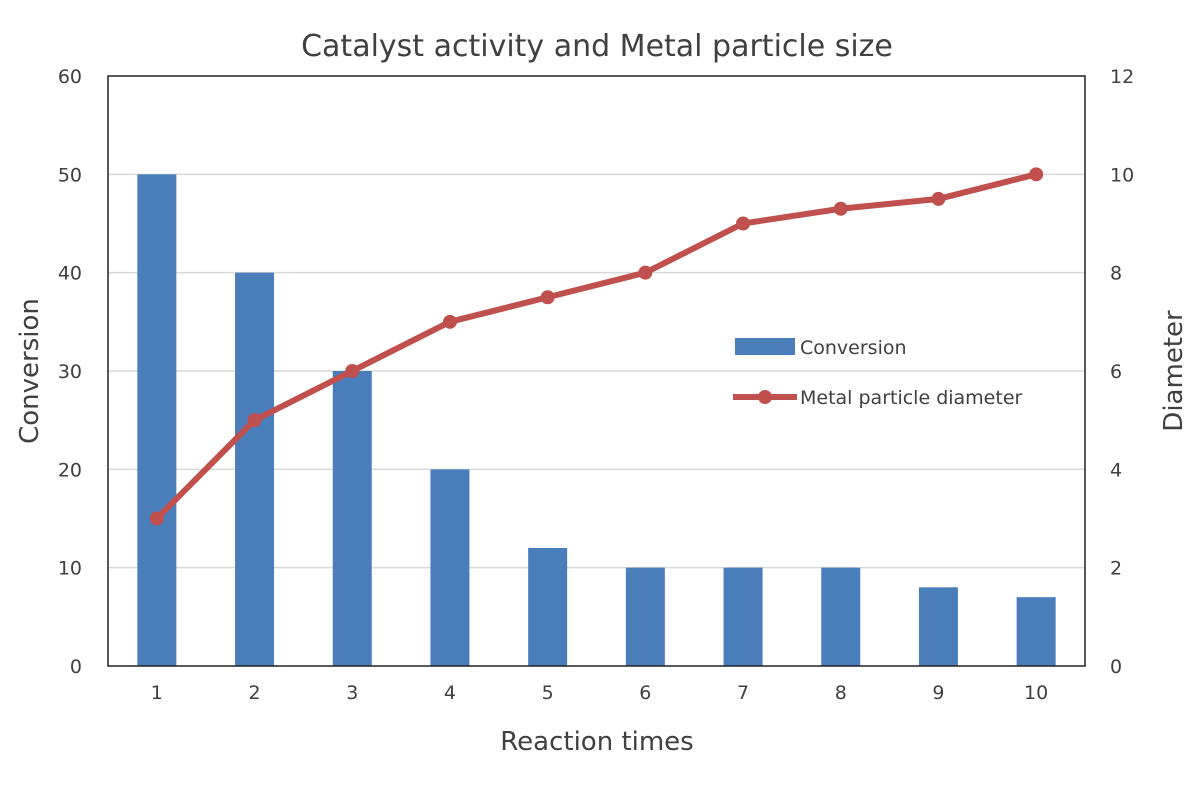  What do you see at coordinates (1116, 274) in the screenshot?
I see `y2-tick-label: 8` at bounding box center [1116, 274].